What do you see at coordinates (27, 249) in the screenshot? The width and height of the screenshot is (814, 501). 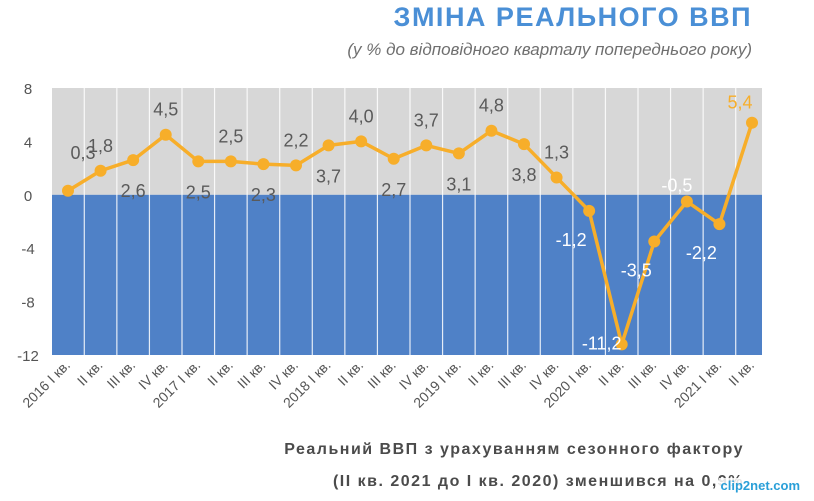 I see `y-tick-label: -4` at bounding box center [27, 249].